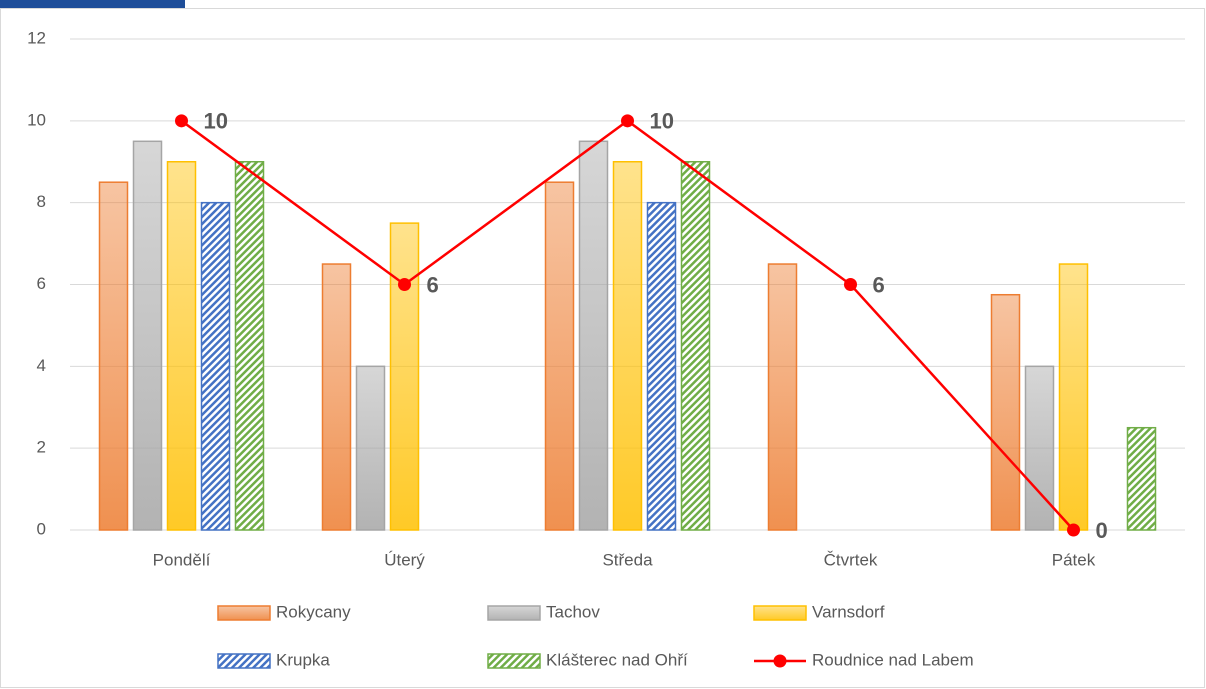 The width and height of the screenshot is (1206, 689). What do you see at coordinates (851, 559) in the screenshot?
I see `x-tick-label: Čtvrtek` at bounding box center [851, 559].